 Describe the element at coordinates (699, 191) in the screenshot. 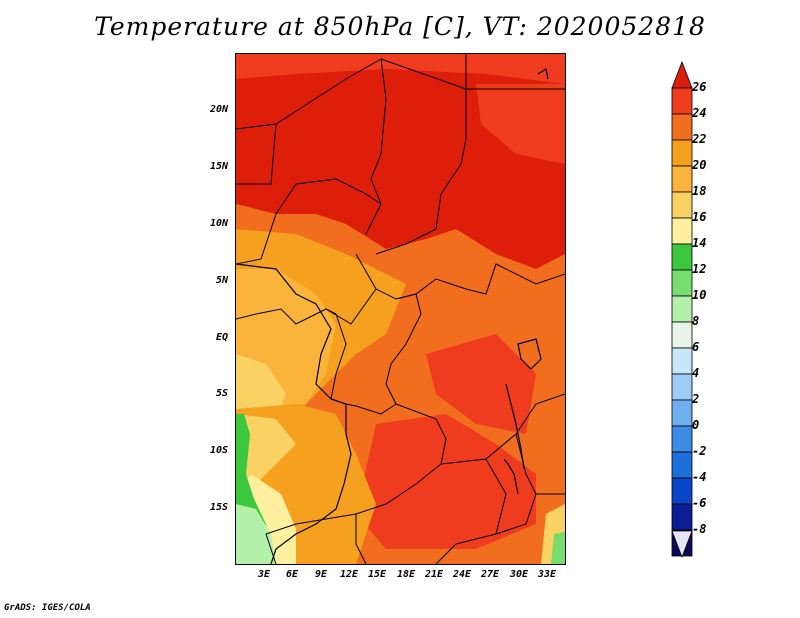

I see `colorbar-label-18: 18` at that location.